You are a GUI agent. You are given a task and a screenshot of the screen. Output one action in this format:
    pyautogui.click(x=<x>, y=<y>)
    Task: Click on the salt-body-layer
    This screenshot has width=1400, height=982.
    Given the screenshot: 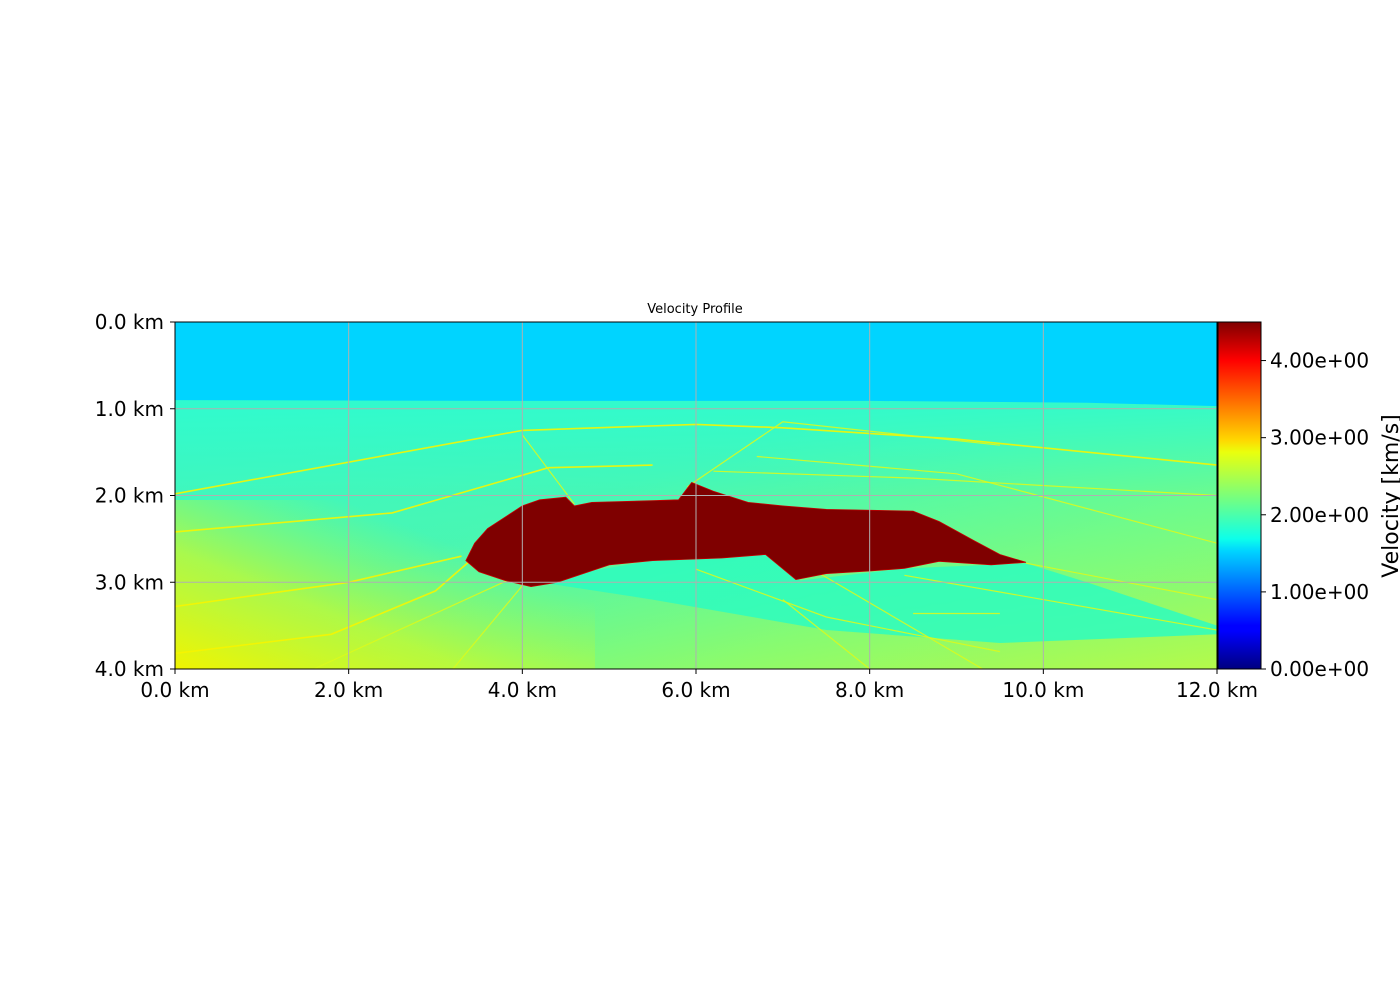 What is the action you would take?
    pyautogui.click(x=746, y=535)
    